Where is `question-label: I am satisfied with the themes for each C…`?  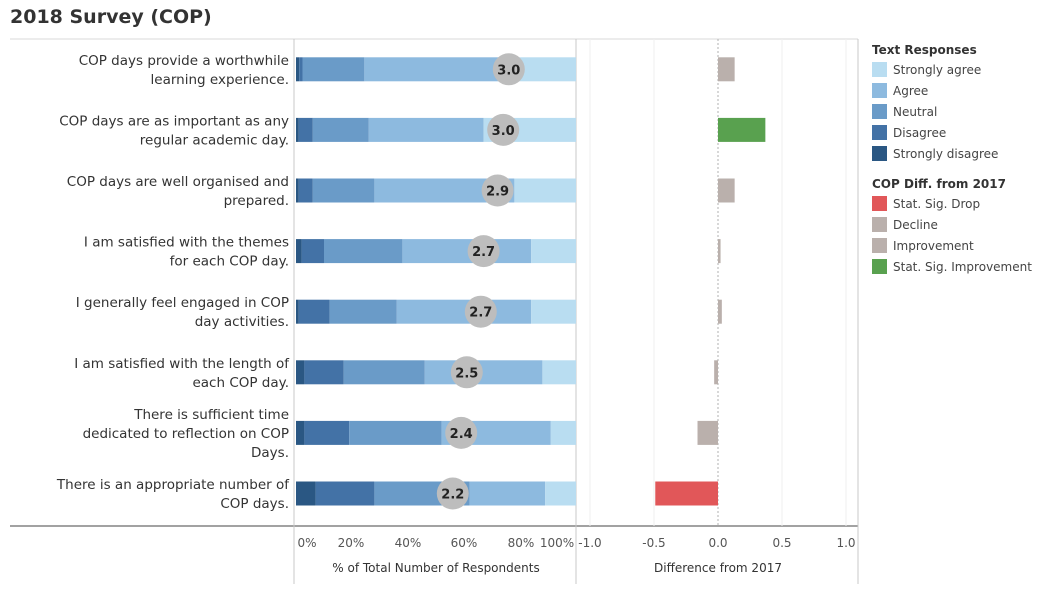
question-label: I am satisfied with the themes for each C… is located at coordinates (186, 252).